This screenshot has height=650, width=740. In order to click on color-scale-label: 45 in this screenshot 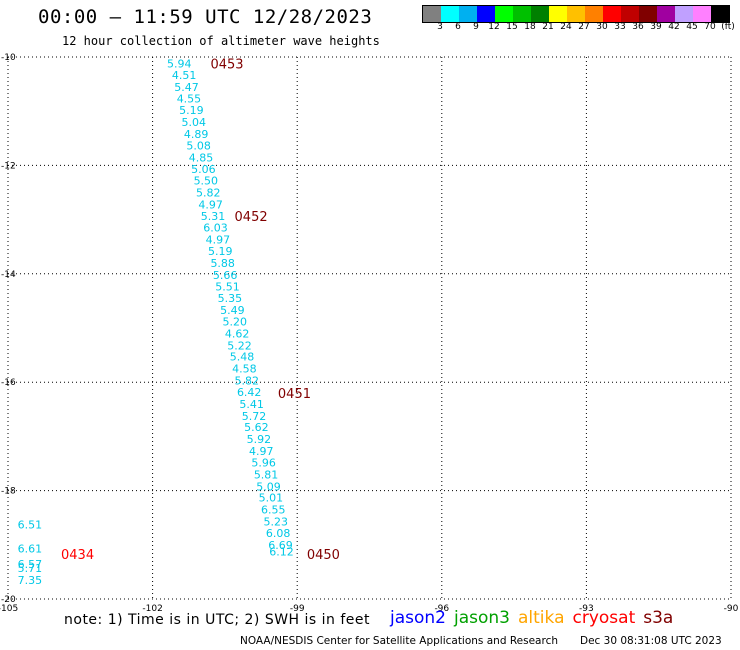, I will do `click(692, 27)`.